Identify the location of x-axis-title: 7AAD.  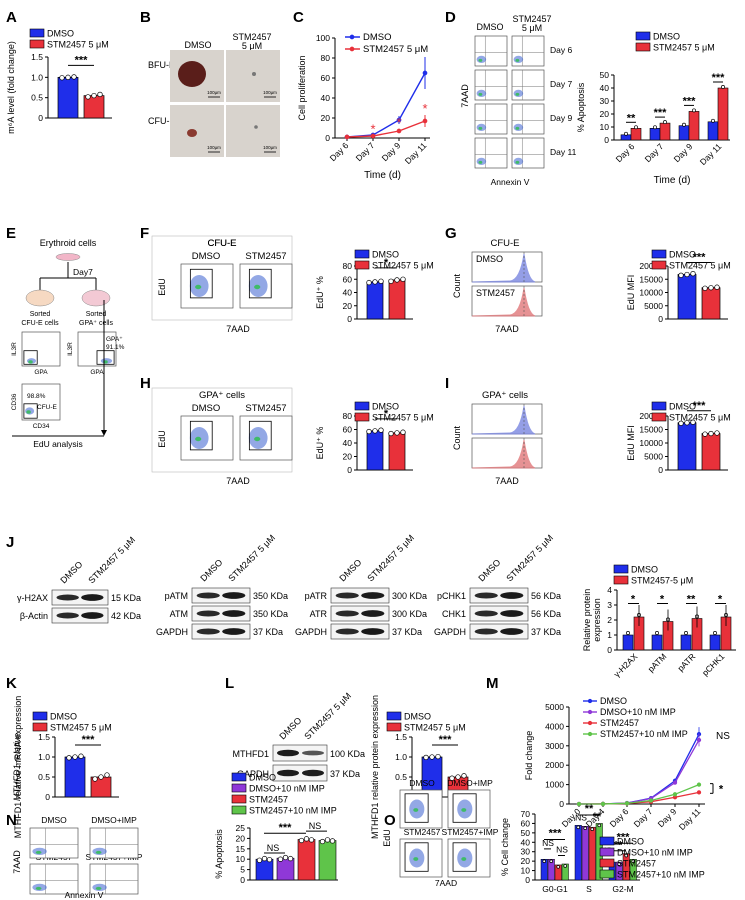
(446, 883).